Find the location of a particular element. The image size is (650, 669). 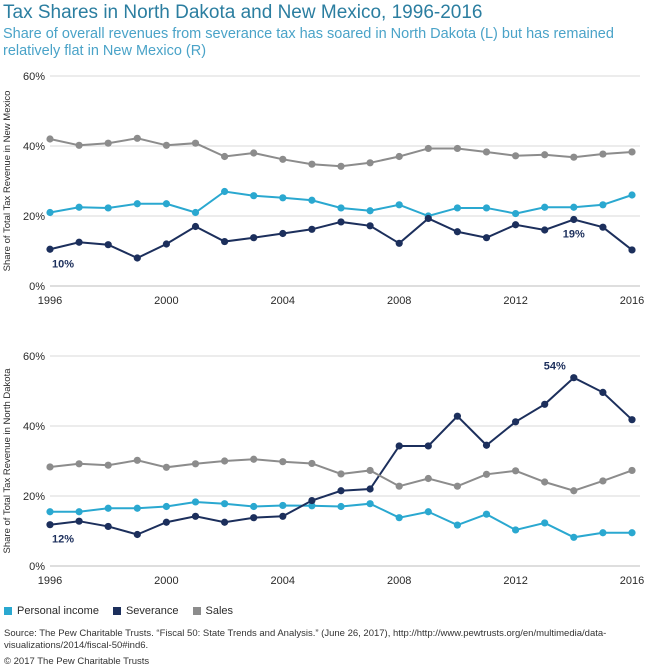

legend-item-personal-income: Personal income is located at coordinates (51, 611).